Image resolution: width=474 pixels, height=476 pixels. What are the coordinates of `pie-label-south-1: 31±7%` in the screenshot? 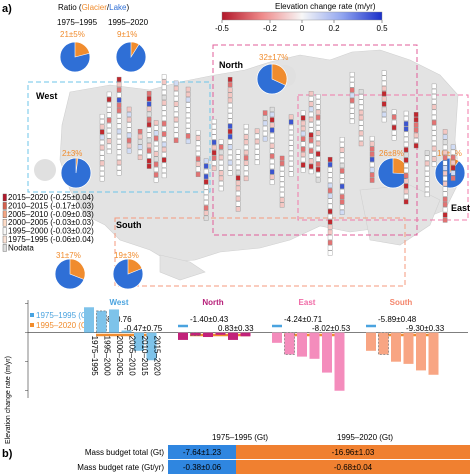 It's located at (68, 255).